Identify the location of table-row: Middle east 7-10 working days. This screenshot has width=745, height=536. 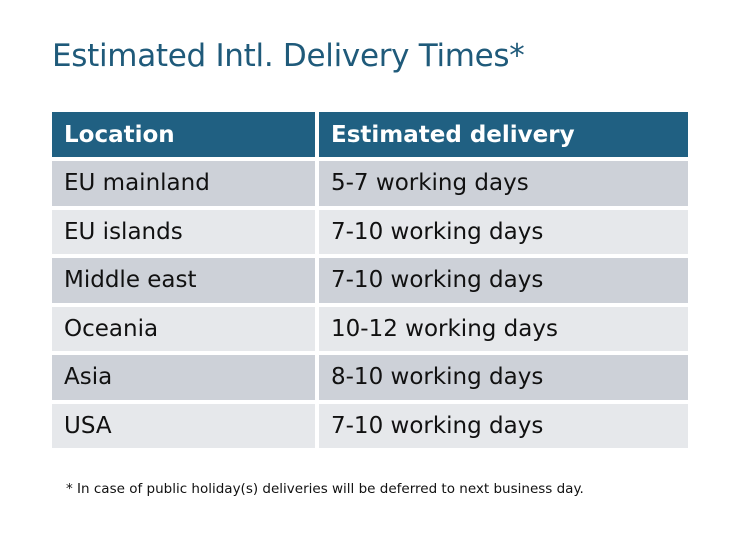
(370, 280).